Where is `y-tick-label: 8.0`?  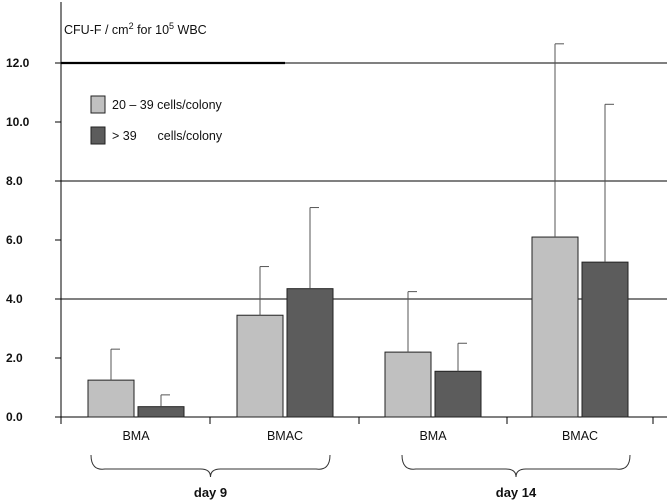 y-tick-label: 8.0 is located at coordinates (14, 181).